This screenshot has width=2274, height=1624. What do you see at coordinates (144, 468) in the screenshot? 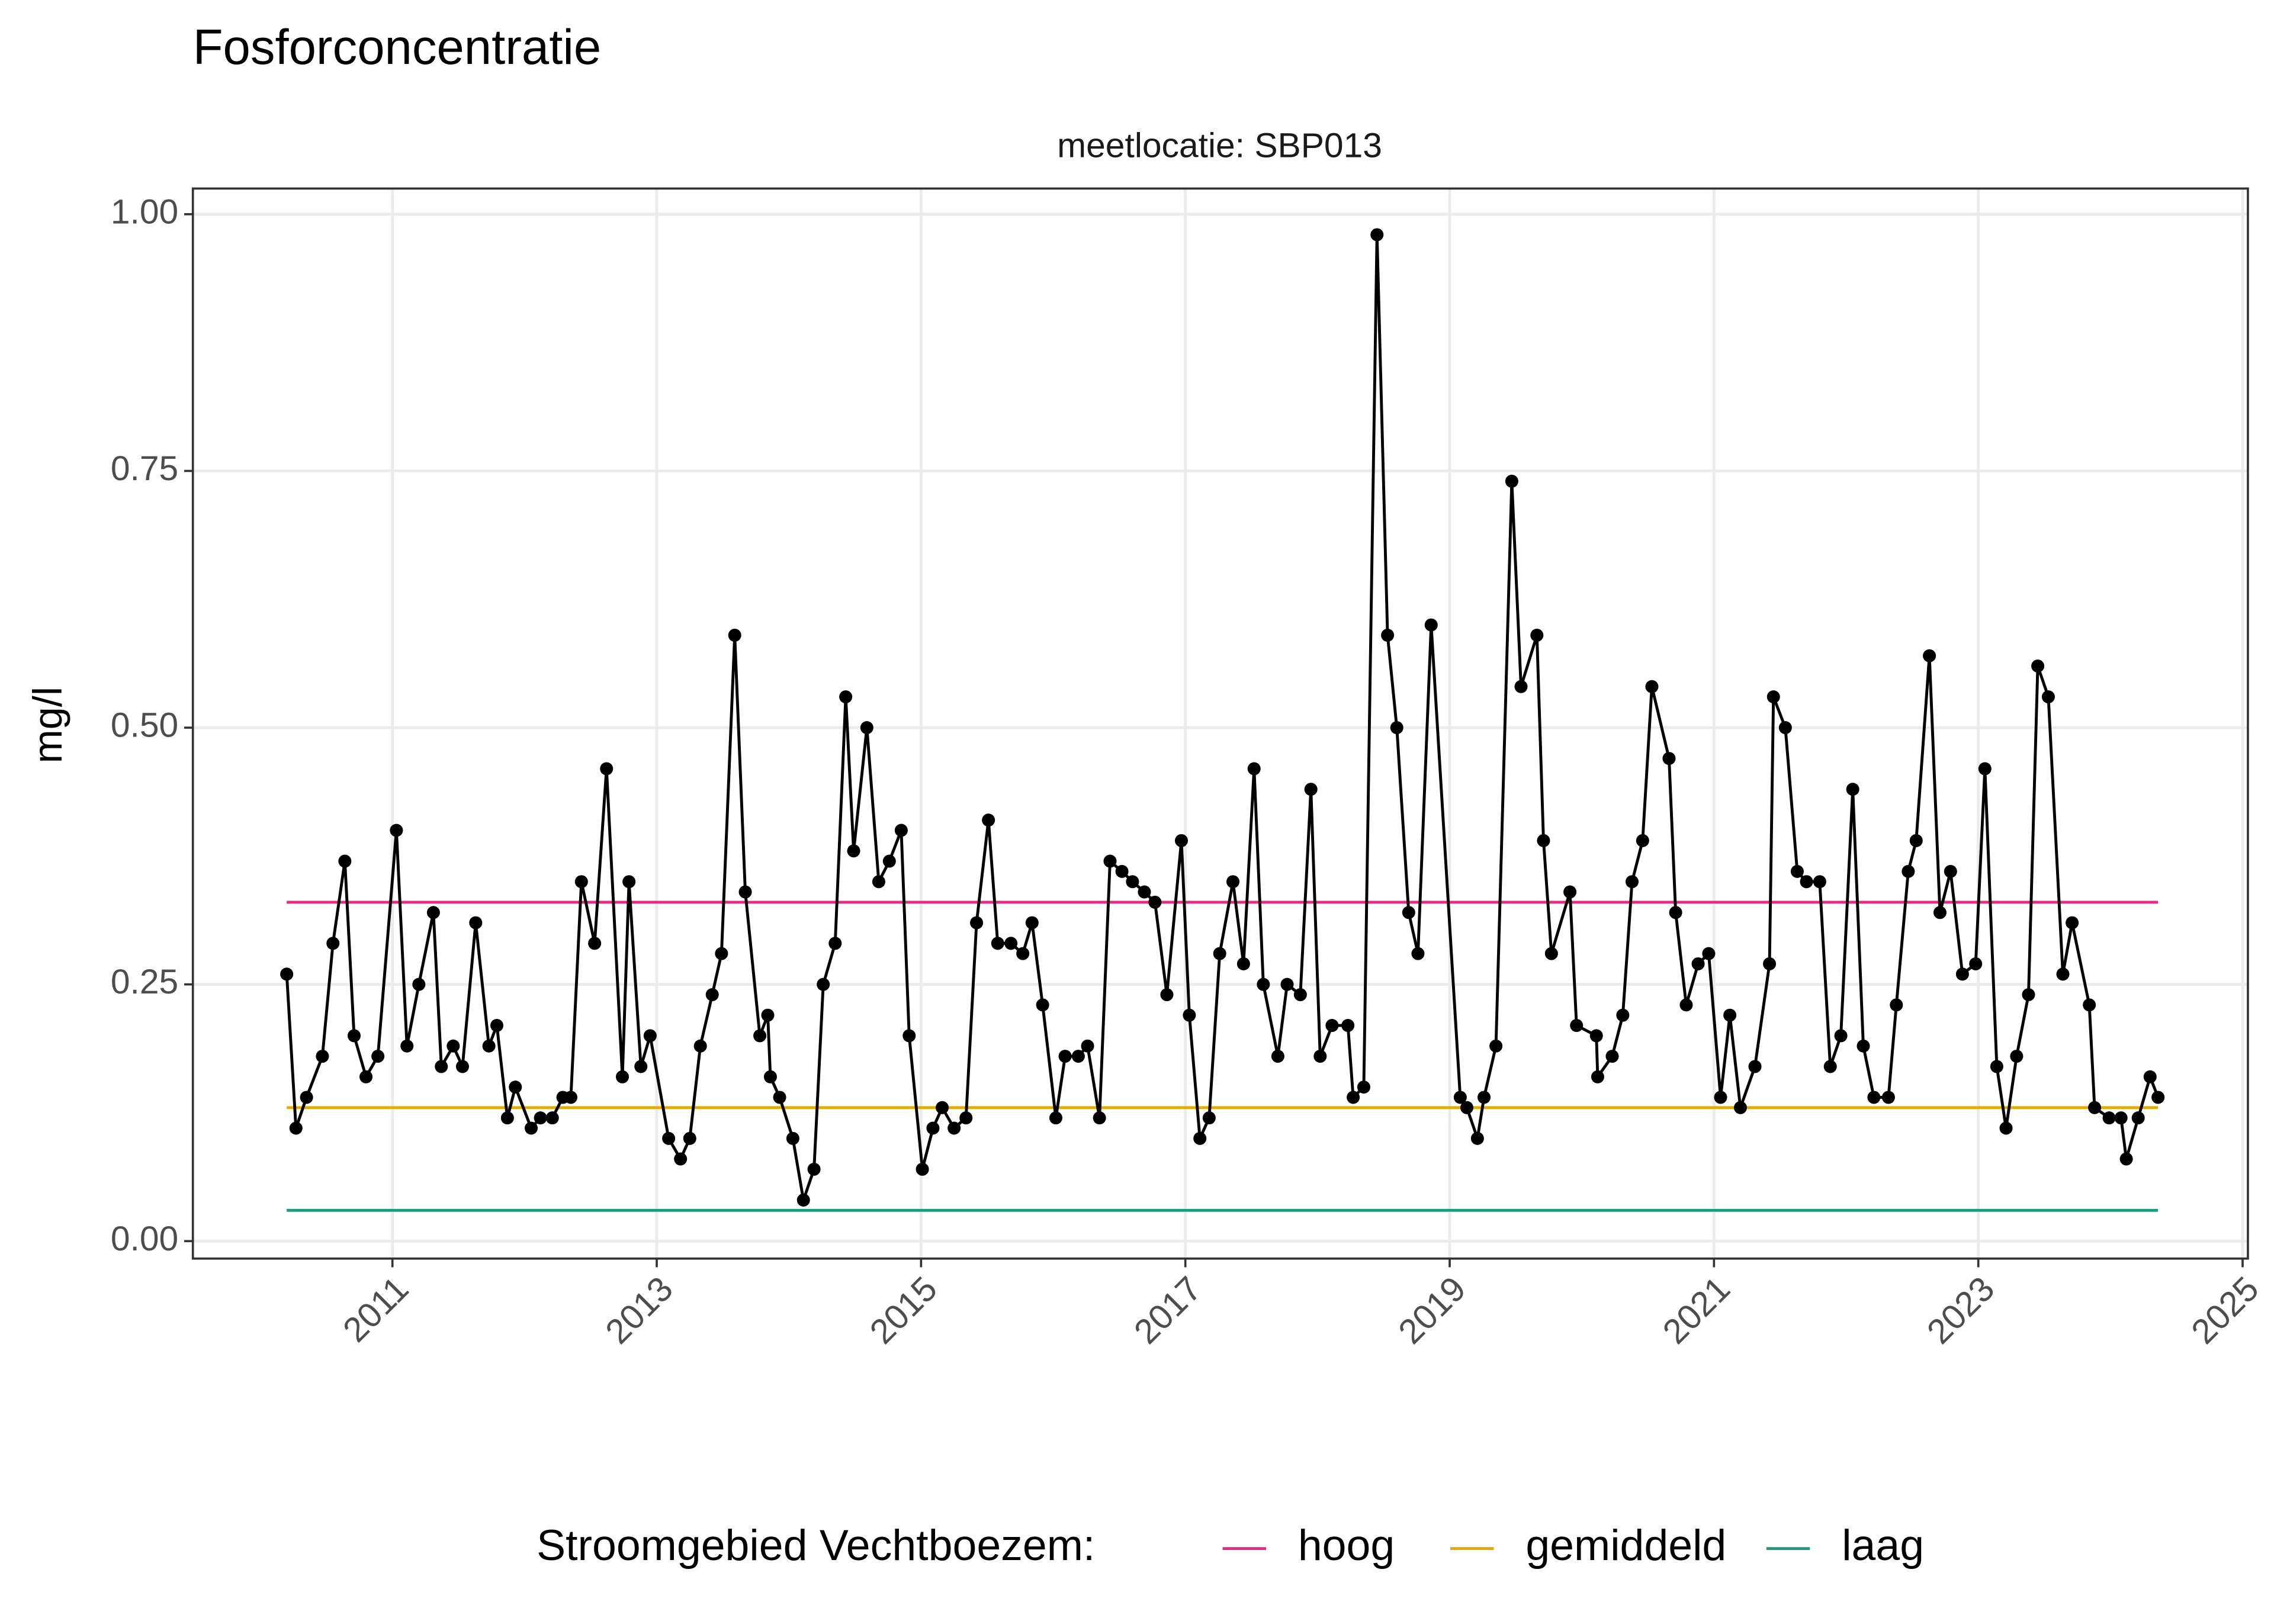
I see `y-tick-label: 0.75` at bounding box center [144, 468].